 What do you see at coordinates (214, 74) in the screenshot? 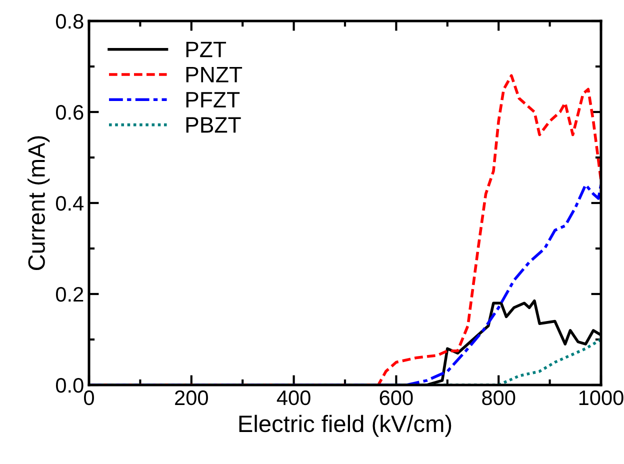
I see `legend-label: PNZT` at bounding box center [214, 74].